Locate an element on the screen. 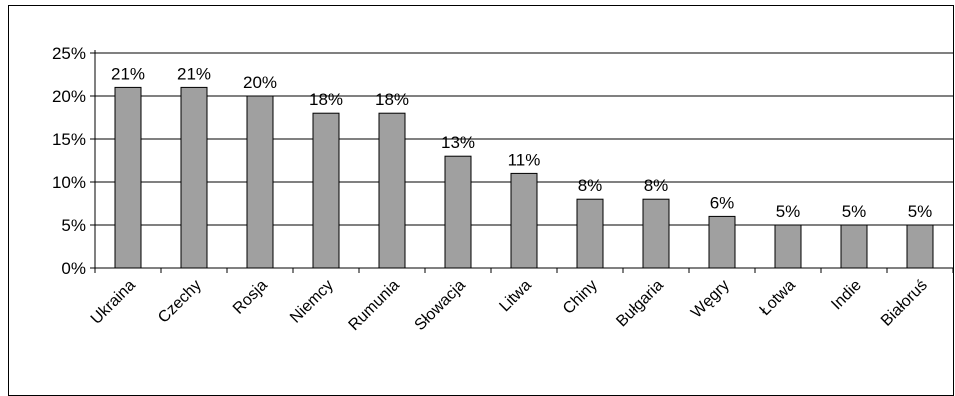  x-category-label: Niemcy is located at coordinates (312, 302).